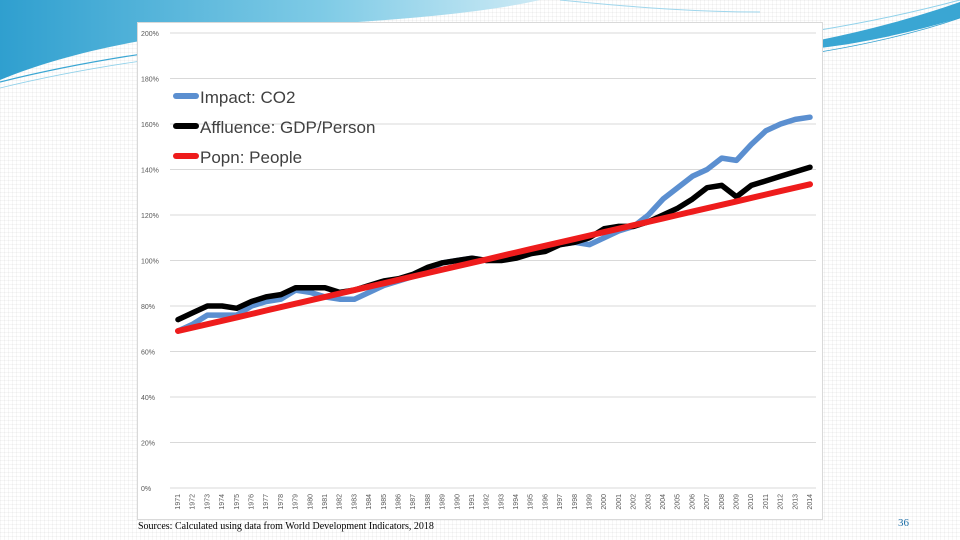 This screenshot has height=540, width=960. Describe the element at coordinates (148, 398) in the screenshot. I see `y-tick-label: 40%` at that location.